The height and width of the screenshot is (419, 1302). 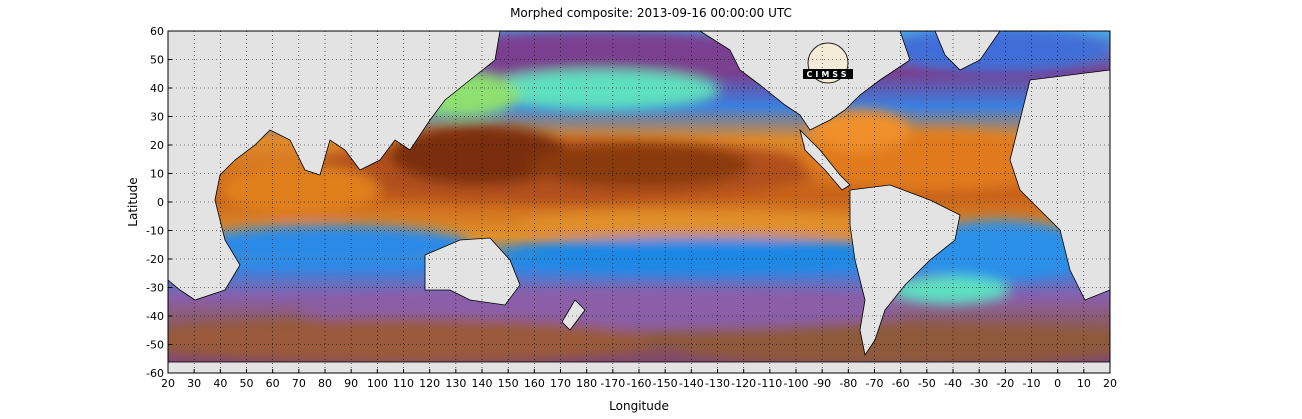 I want to click on x-tick-label: 80, so click(x=325, y=383).